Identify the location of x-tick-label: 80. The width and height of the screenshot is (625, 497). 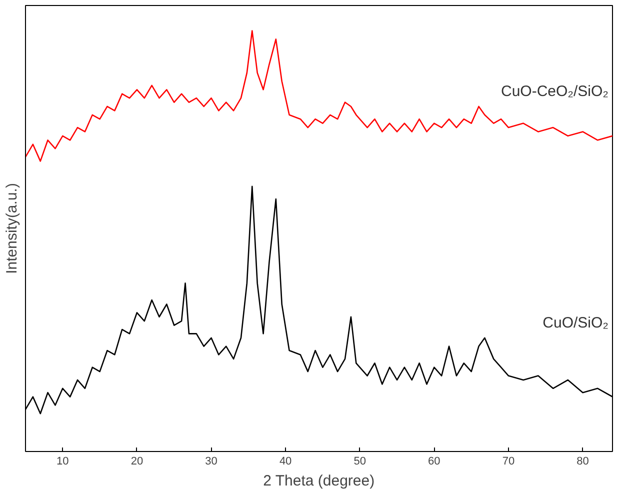
(582, 462).